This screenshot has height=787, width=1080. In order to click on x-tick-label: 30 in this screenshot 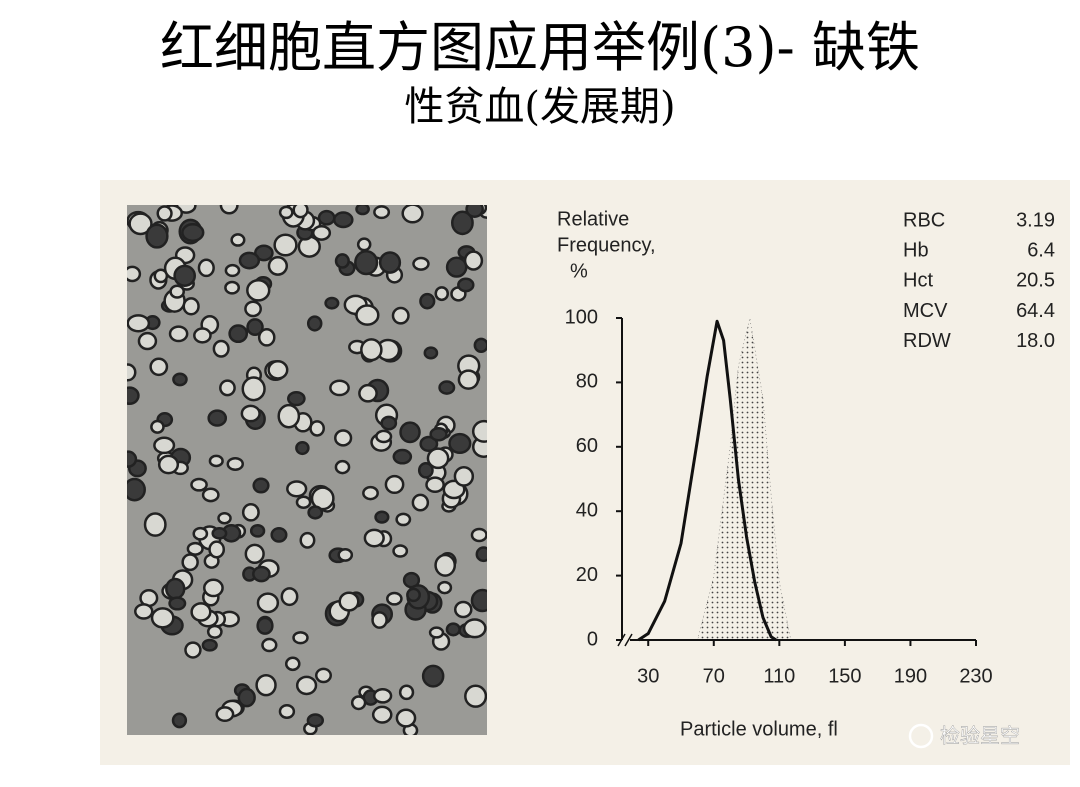, I will do `click(648, 676)`.